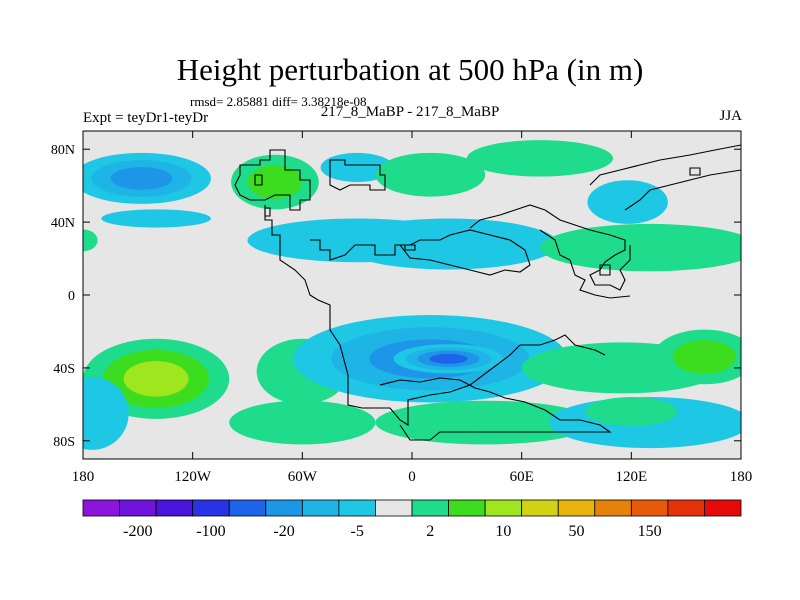 This screenshot has width=800, height=600. Describe the element at coordinates (137, 531) in the screenshot. I see `colorbar-label: -200` at that location.